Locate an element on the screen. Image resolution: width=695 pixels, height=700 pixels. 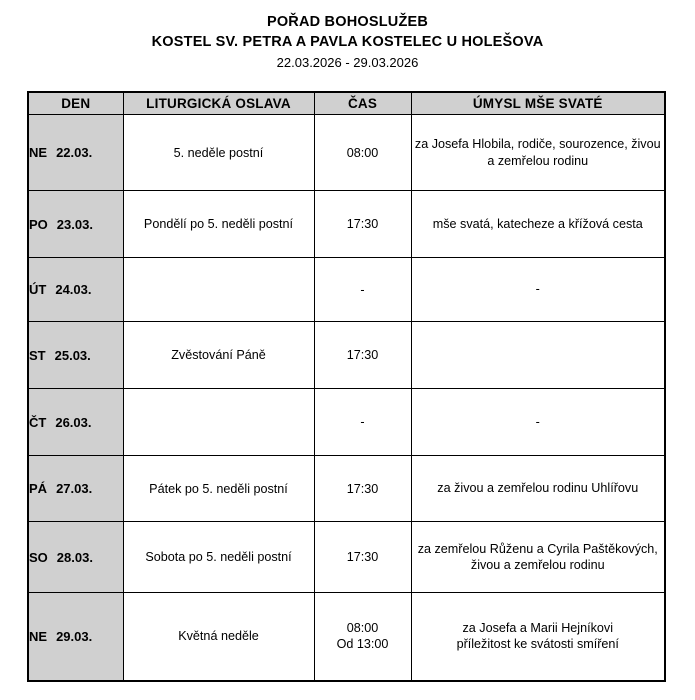
cell-day: PO 23.03. is located at coordinates (75, 224).